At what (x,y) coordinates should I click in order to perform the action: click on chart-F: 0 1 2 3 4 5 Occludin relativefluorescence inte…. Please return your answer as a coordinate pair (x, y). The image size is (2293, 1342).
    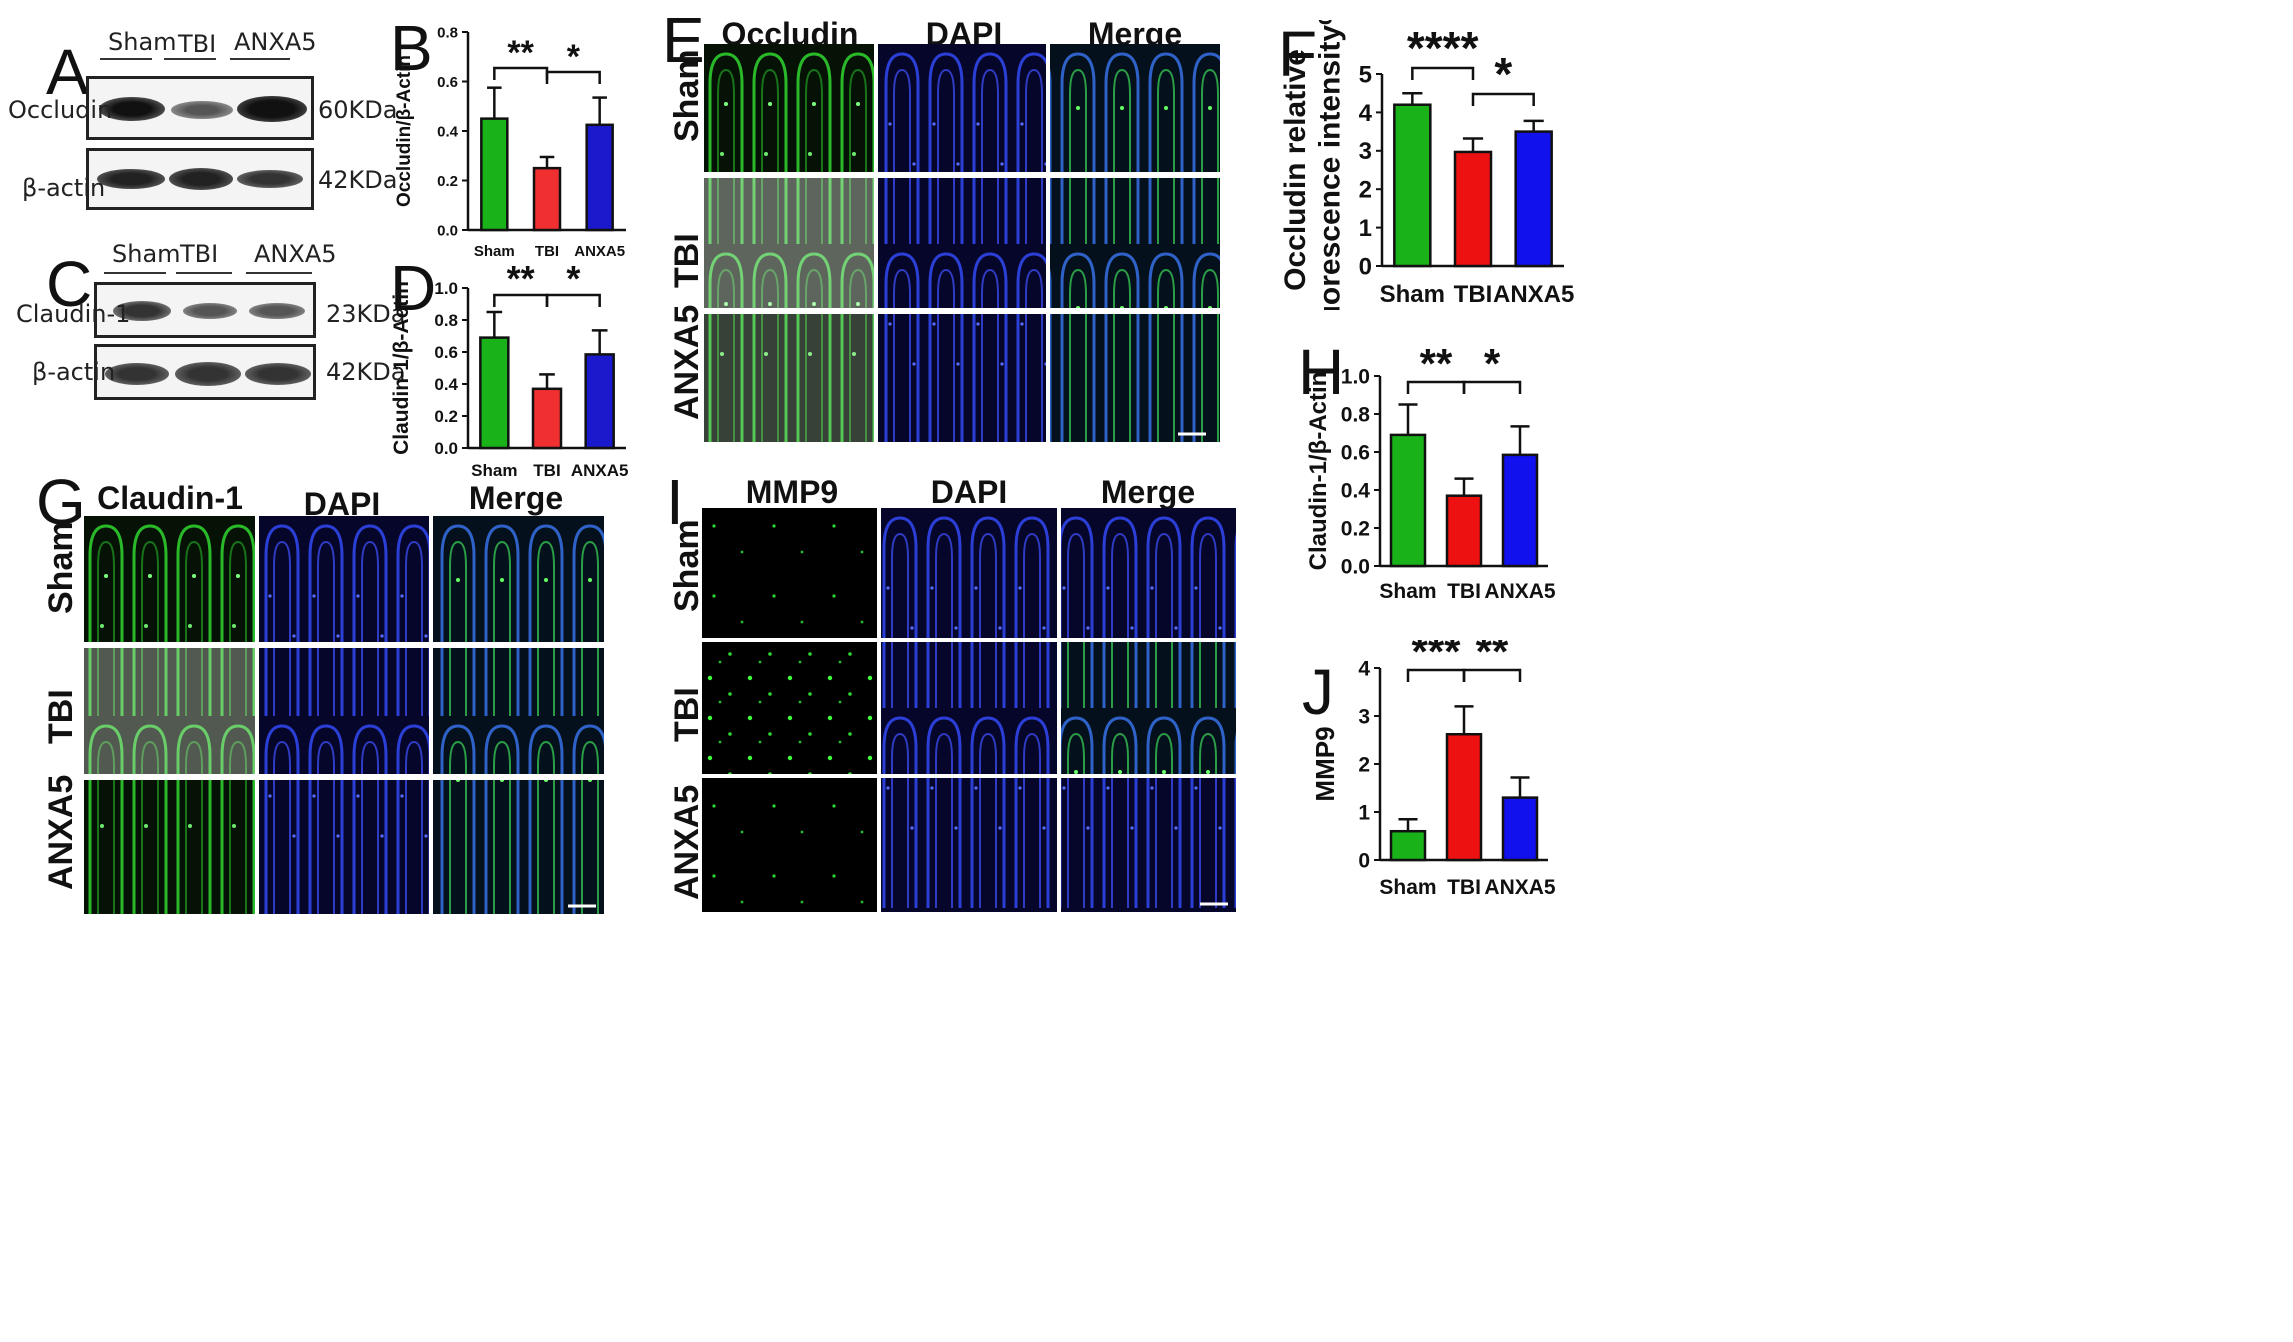
    Looking at the image, I should click on (1427, 165).